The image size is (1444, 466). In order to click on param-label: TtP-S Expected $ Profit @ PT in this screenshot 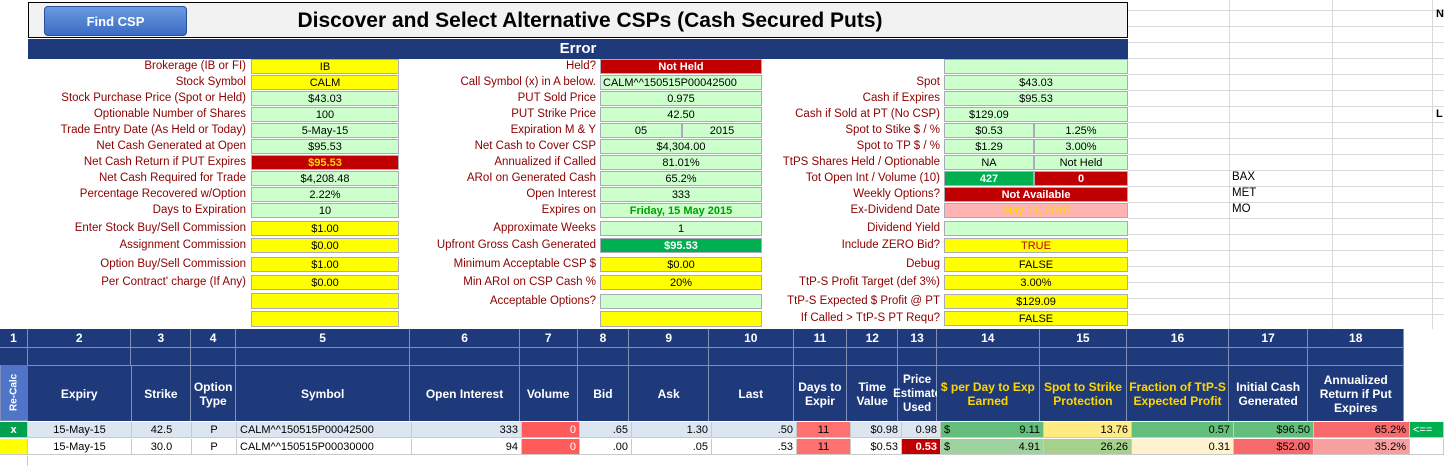, I will do `click(863, 301)`.